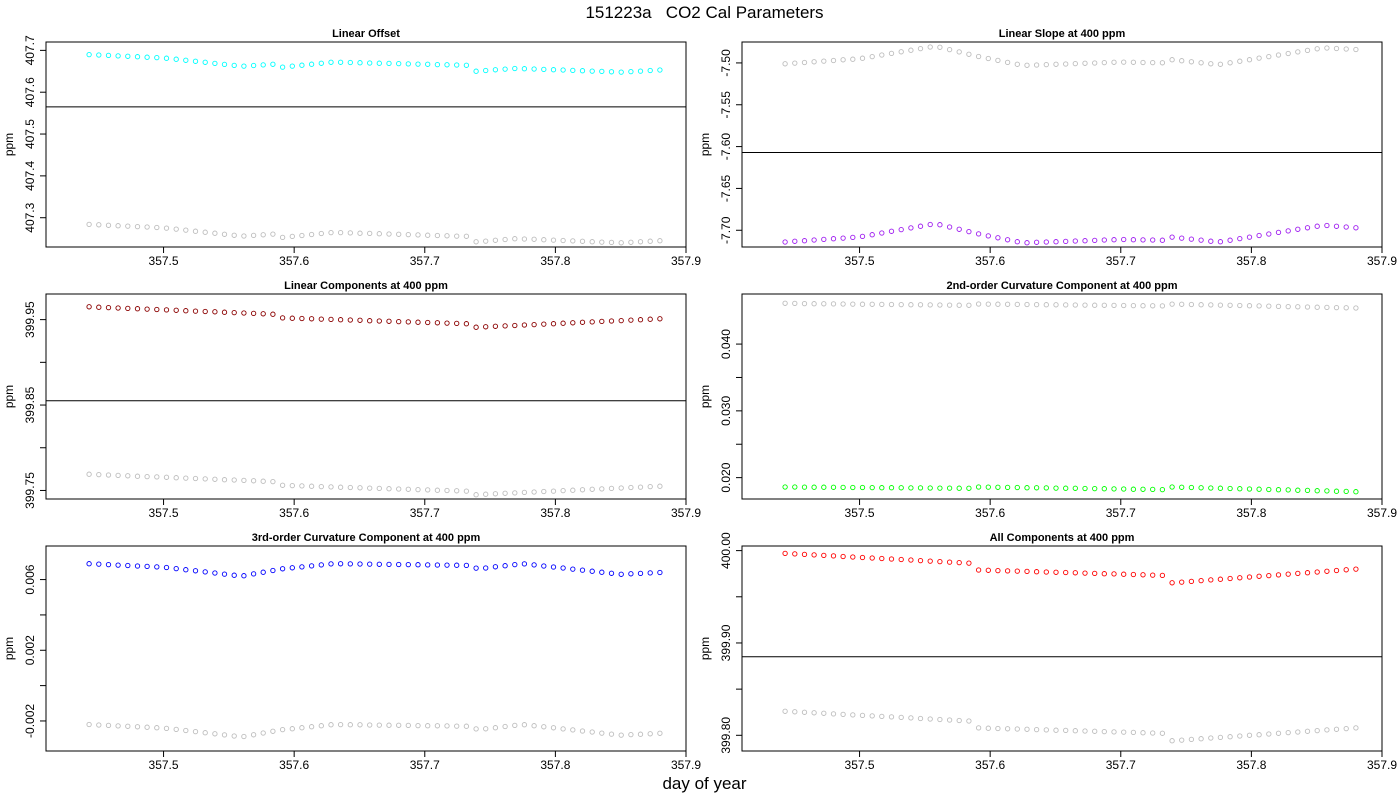 This screenshot has height=800, width=1400. What do you see at coordinates (726, 411) in the screenshot?
I see `y-tick-label: 0.030` at bounding box center [726, 411].